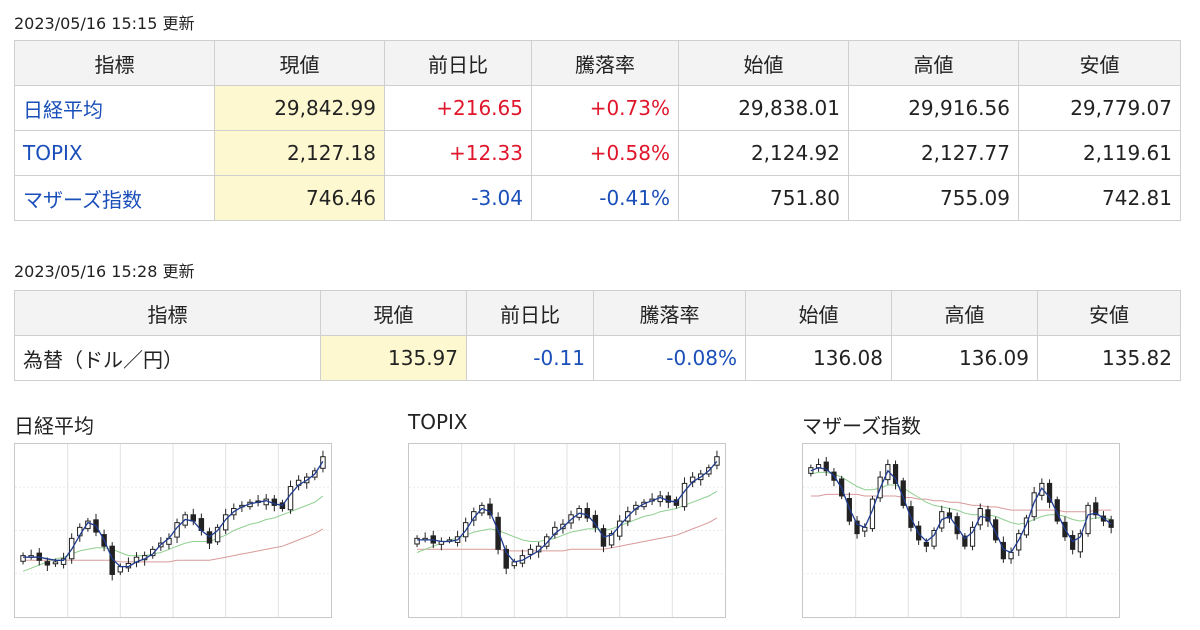  What do you see at coordinates (933, 198) in the screenshot?
I see `high-value: 755.09` at bounding box center [933, 198].